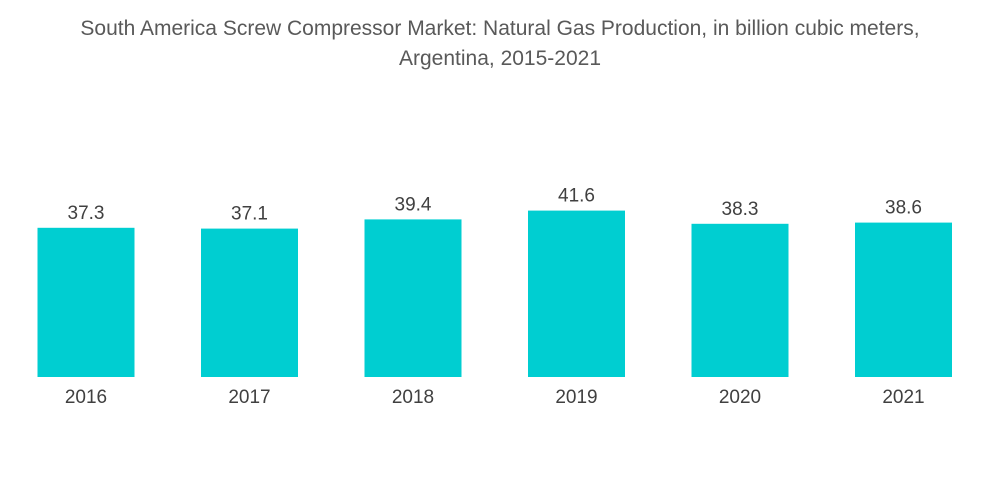  Describe the element at coordinates (249, 397) in the screenshot. I see `x-tick-2017: 2017` at that location.